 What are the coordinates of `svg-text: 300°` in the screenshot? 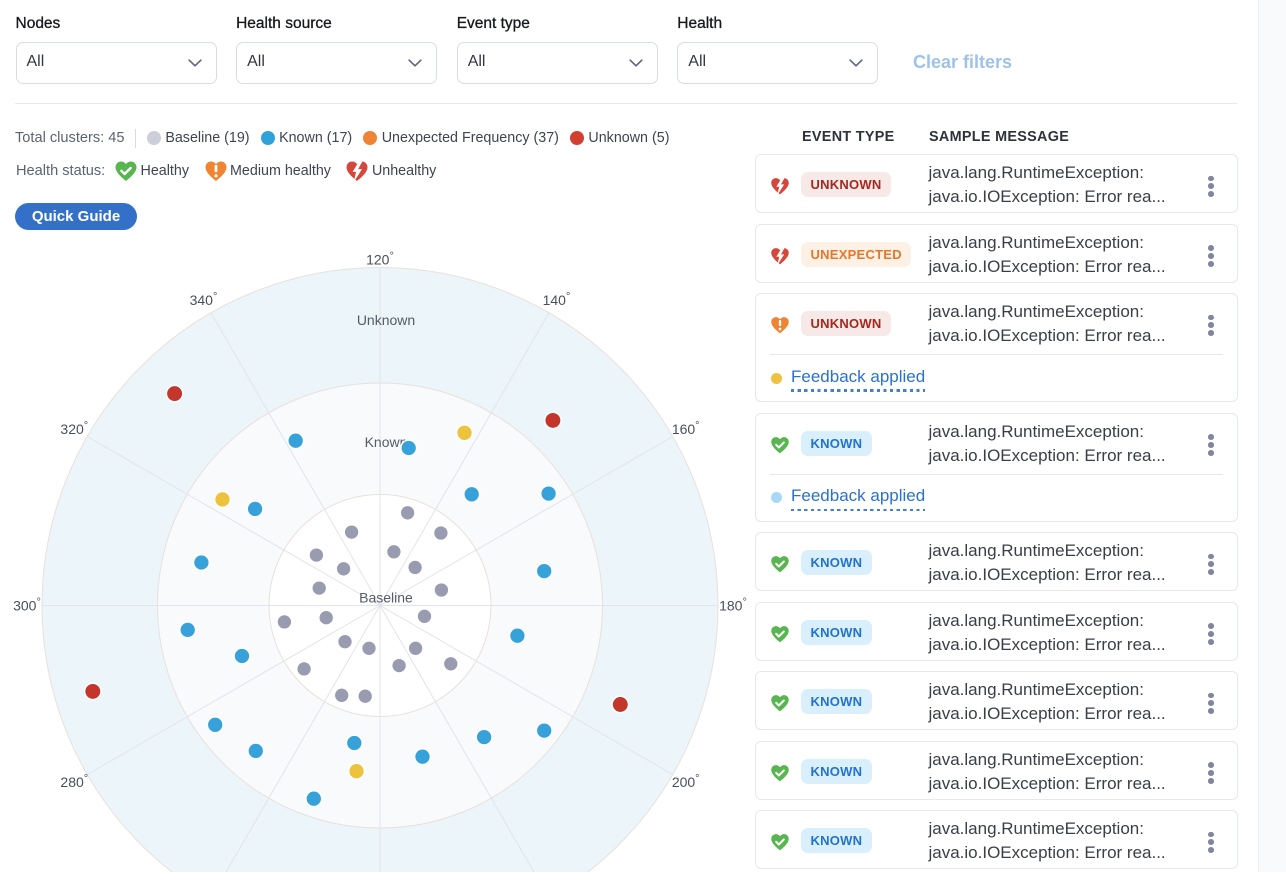 It's located at (27, 605).